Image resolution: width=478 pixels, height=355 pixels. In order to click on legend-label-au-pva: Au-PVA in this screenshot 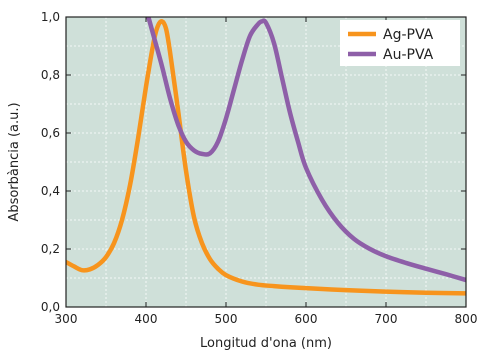, I will do `click(408, 55)`.